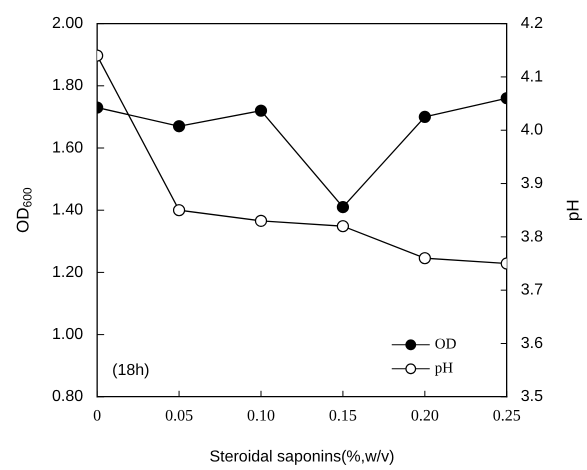  What do you see at coordinates (532, 23) in the screenshot?
I see `y2-tick-label: 4.2` at bounding box center [532, 23].